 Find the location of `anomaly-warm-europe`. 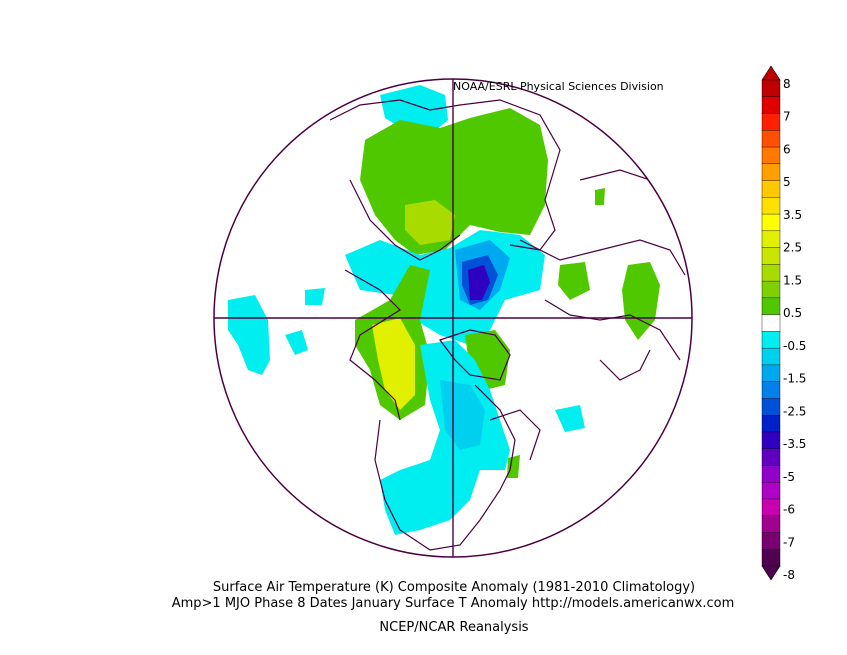

anomaly-warm-europe is located at coordinates (641, 301).